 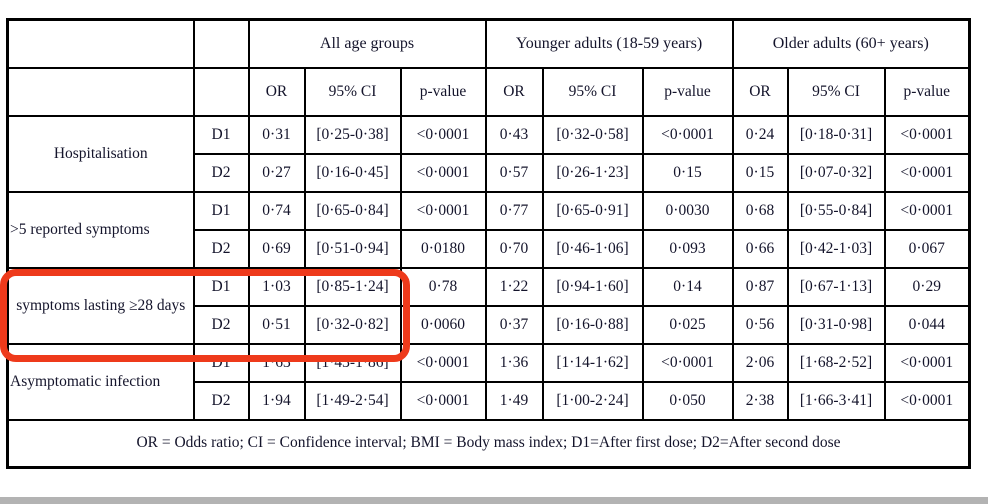 What do you see at coordinates (836, 286) in the screenshot?
I see `cell-ci: [0·67-1·13]` at bounding box center [836, 286].